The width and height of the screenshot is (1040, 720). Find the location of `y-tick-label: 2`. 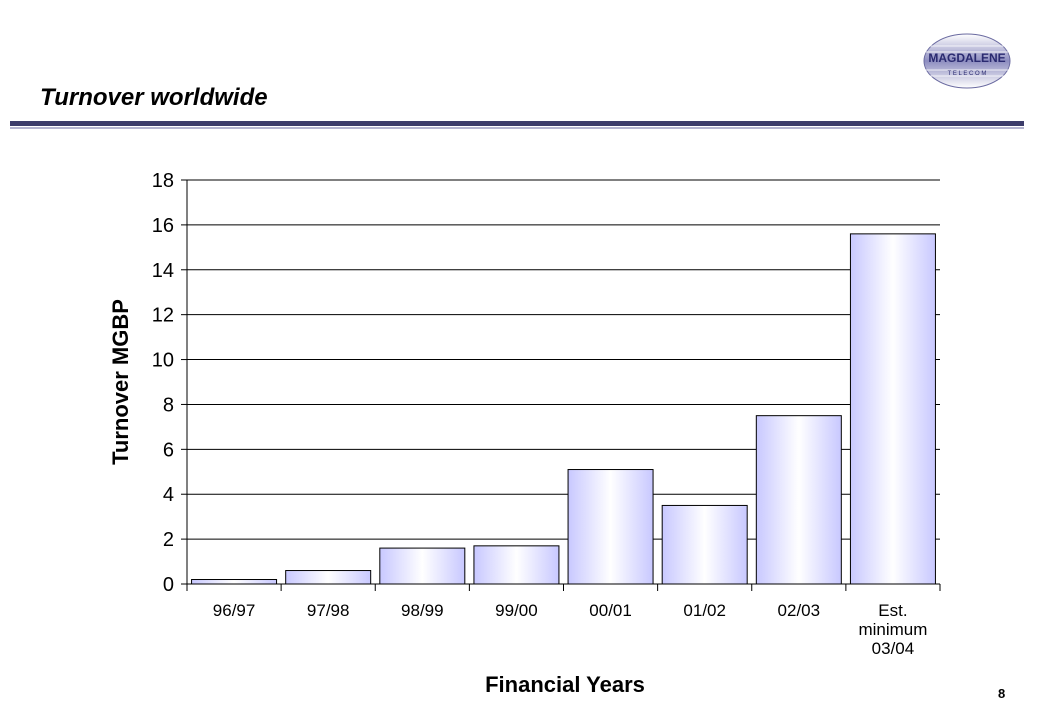

y-tick-label: 2 is located at coordinates (168, 540).